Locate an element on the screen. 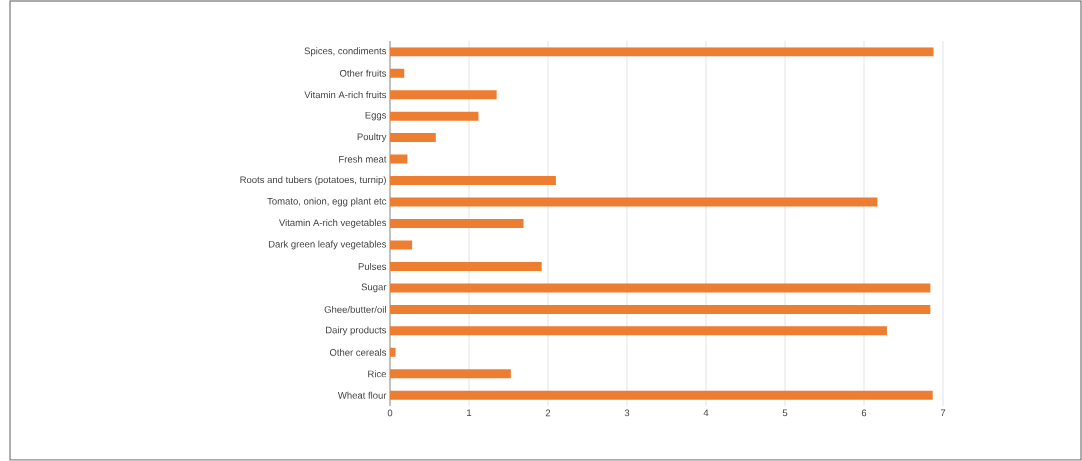 The image size is (1082, 461). x-tick-label: 6 is located at coordinates (864, 413).